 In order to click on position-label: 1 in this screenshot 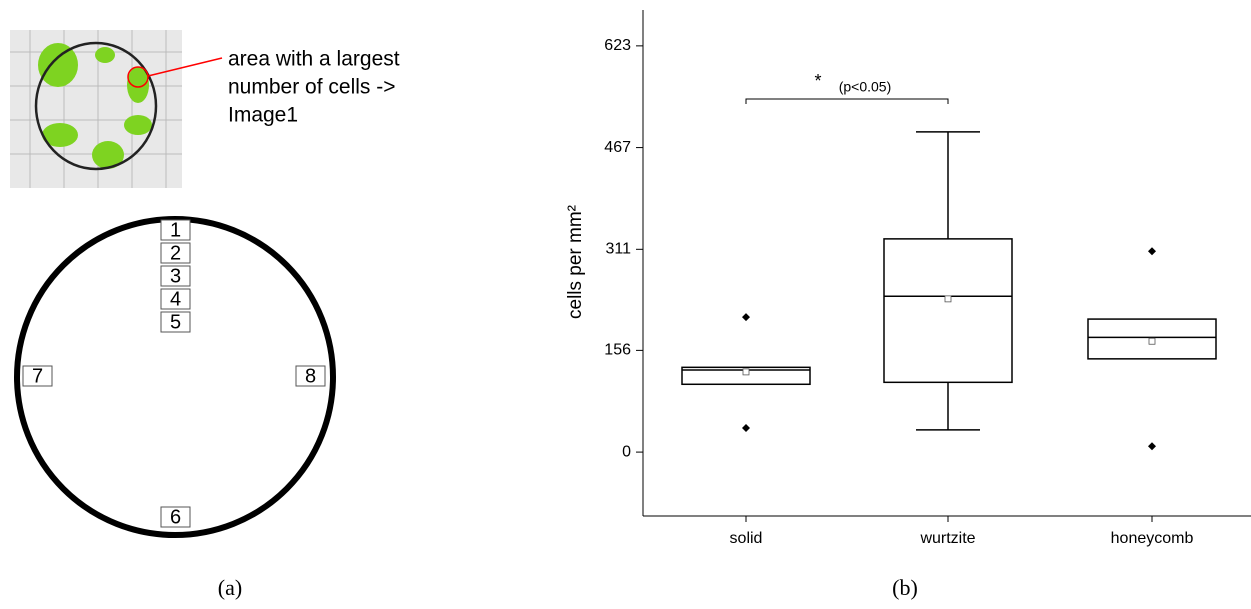, I will do `click(175, 230)`.